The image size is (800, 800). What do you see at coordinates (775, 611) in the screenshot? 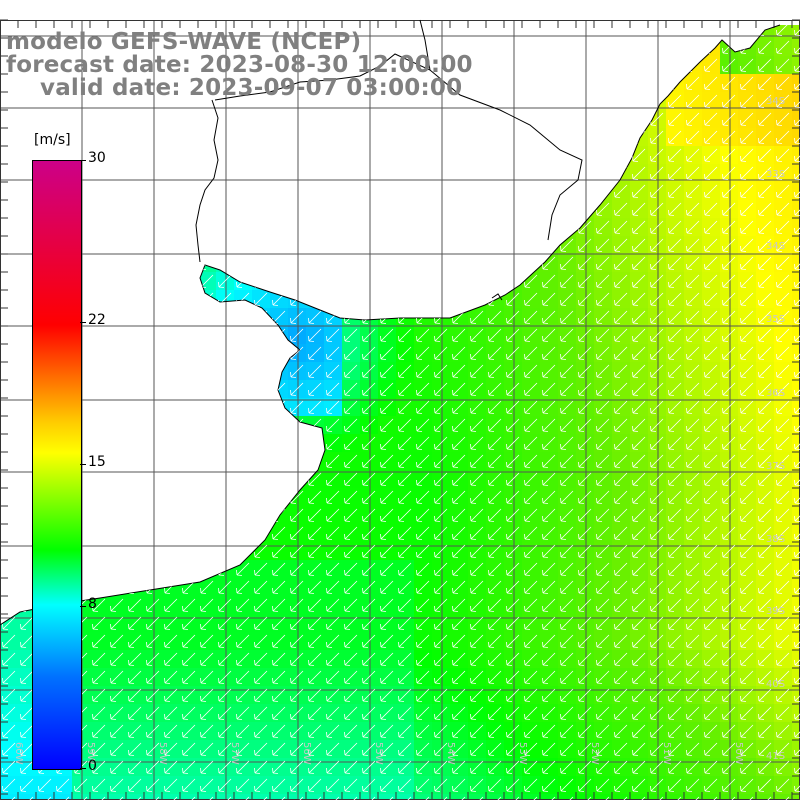
I see `latitude-label: 39S` at bounding box center [775, 611].